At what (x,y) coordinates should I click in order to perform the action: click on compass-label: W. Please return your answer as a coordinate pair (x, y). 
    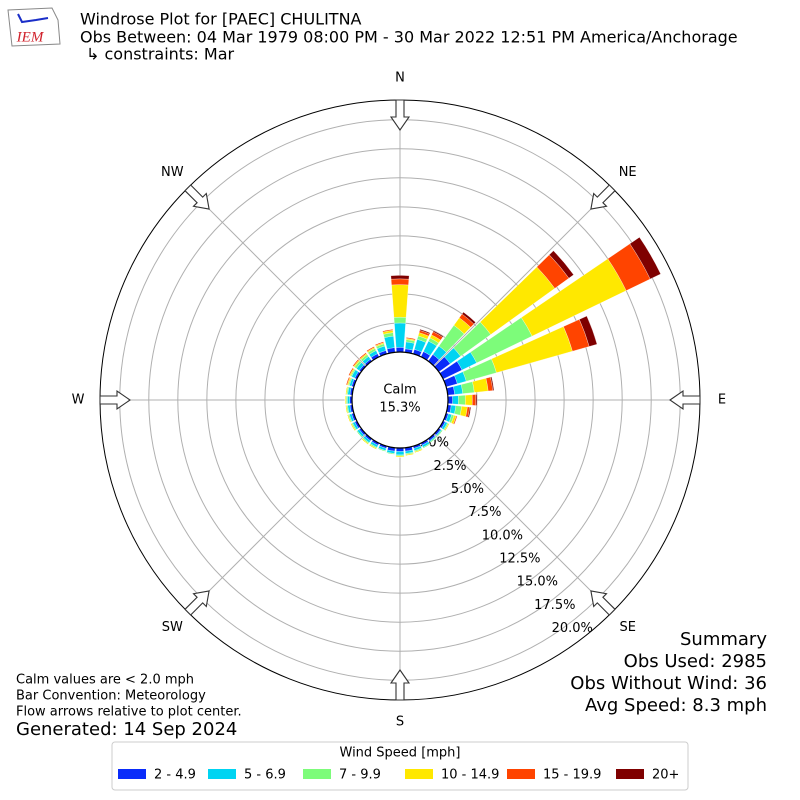
    Looking at the image, I should click on (78, 400).